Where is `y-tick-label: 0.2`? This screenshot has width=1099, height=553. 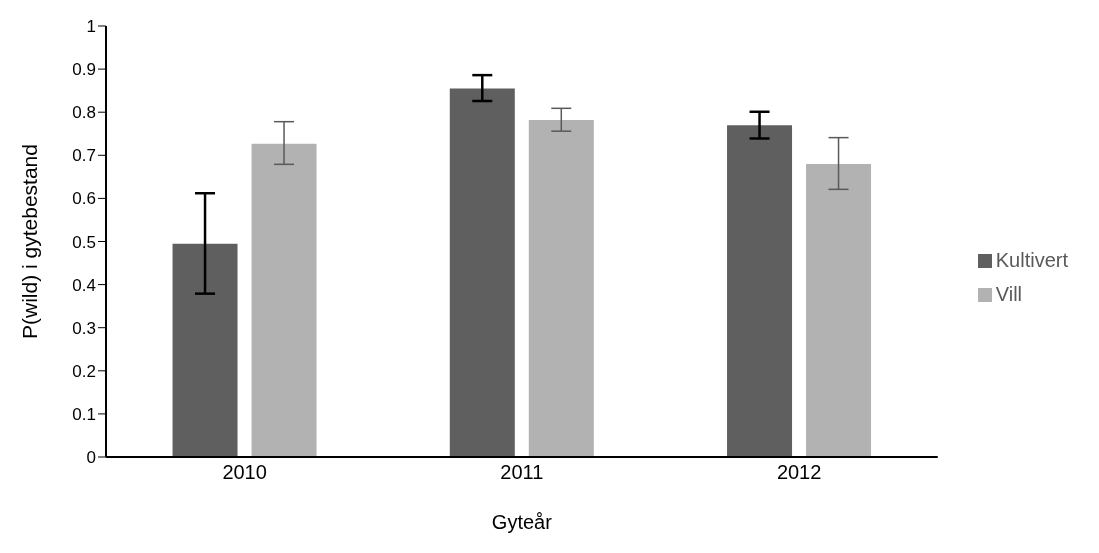 y-tick-label: 0.2 is located at coordinates (84, 371).